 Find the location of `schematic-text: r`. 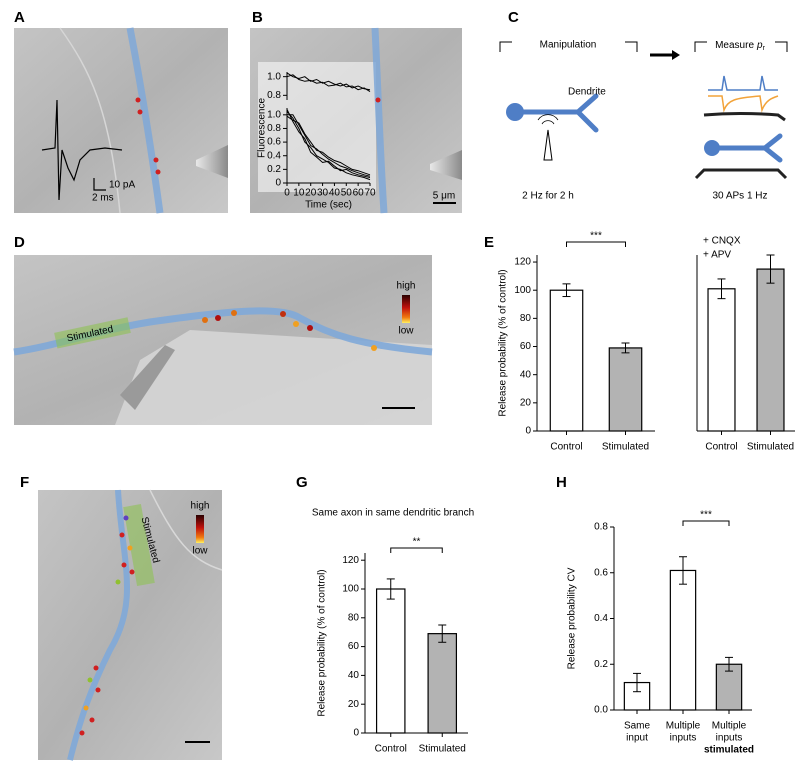

schematic-text: r is located at coordinates (764, 48).